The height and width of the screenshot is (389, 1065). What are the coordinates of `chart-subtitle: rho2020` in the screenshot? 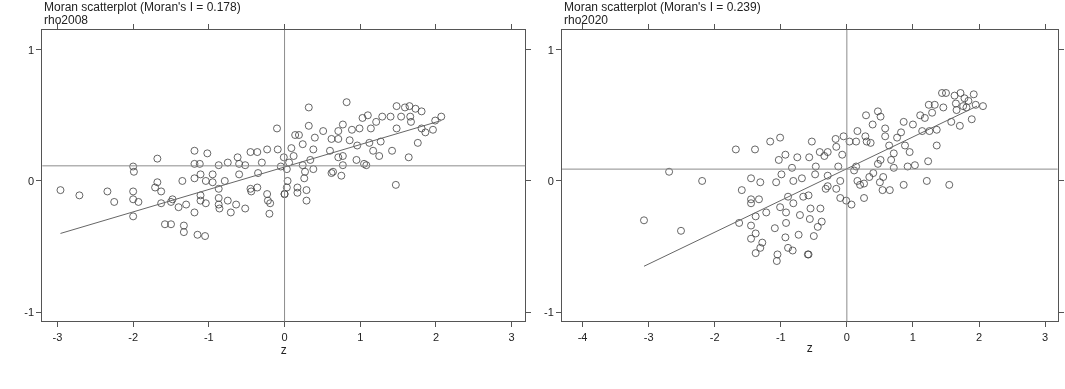 It's located at (586, 20).